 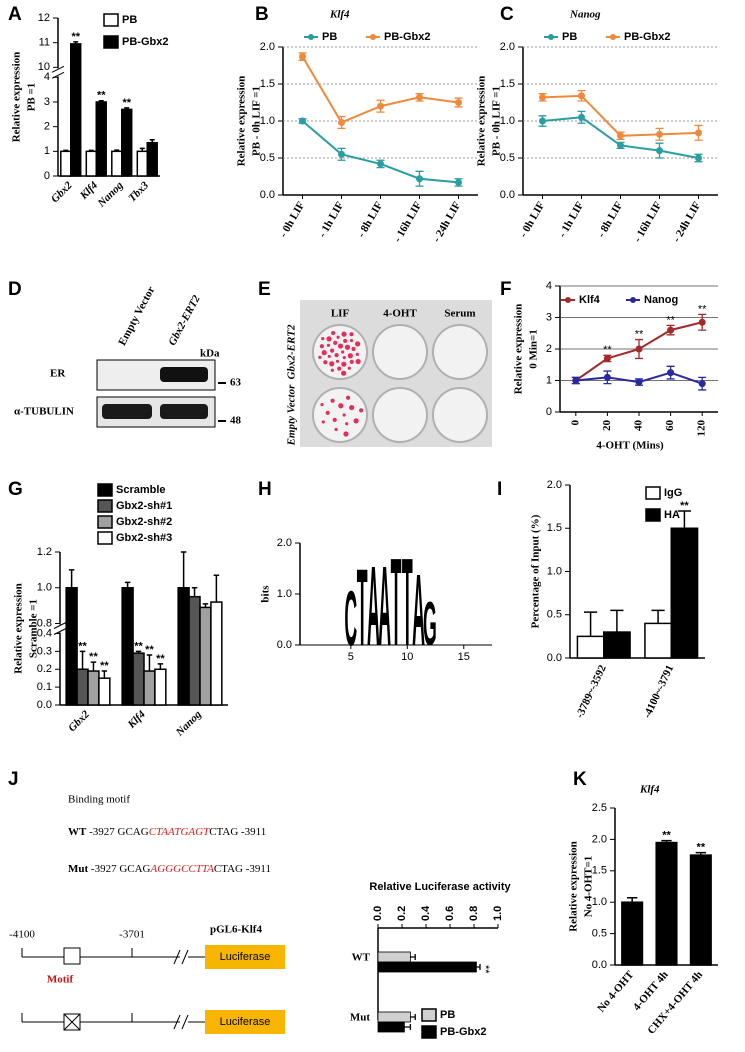 I want to click on motif-core: AGGGCCTTA, so click(x=182, y=869).